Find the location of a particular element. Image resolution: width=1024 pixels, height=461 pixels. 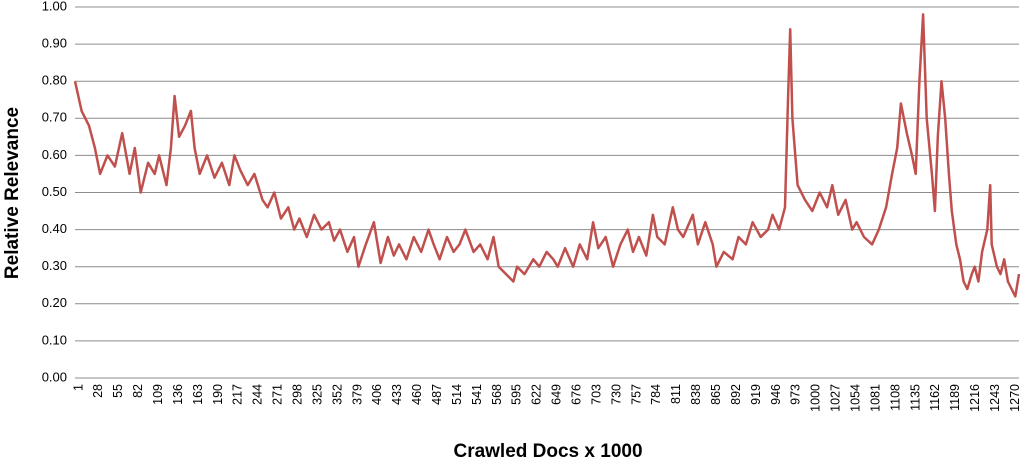

x-tick-label: 838 is located at coordinates (696, 394).